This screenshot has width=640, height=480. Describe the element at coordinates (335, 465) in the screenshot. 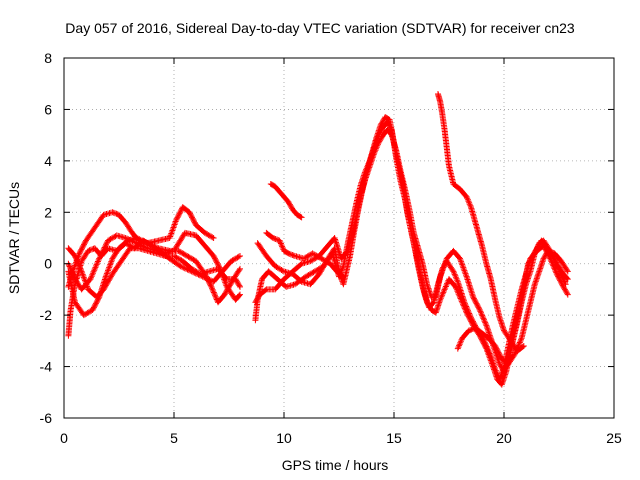

I see `x-axis-label: GPS time / hours` at that location.